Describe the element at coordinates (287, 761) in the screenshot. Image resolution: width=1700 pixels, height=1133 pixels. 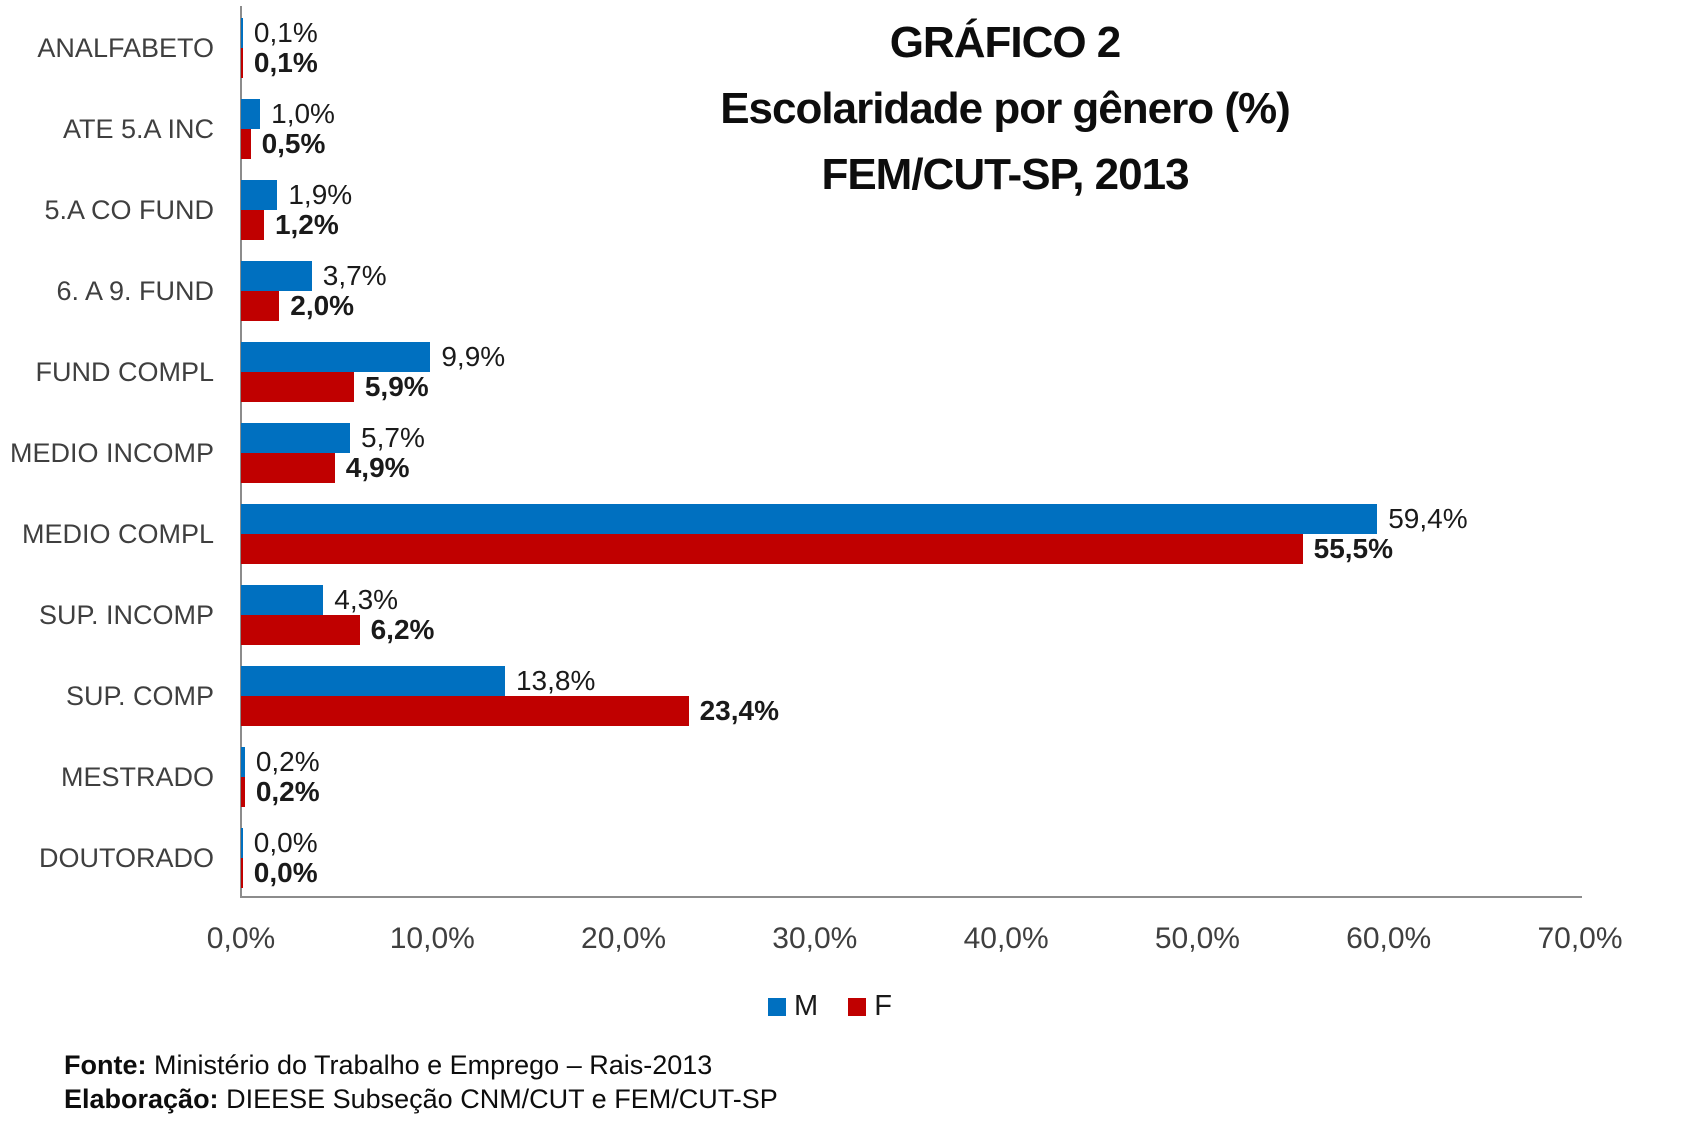
I see `value-label-m: 0,2%` at that location.